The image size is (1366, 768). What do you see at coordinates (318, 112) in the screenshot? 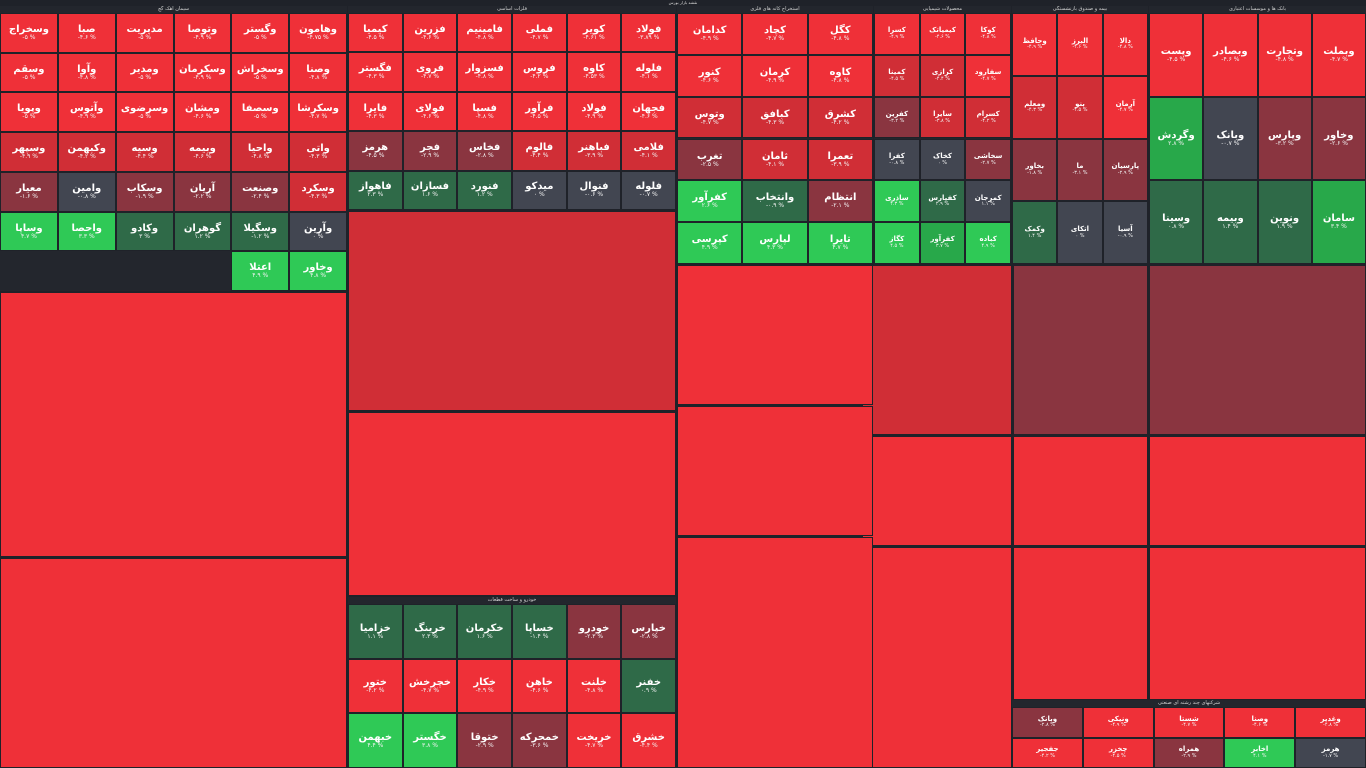
I see `symbol-tile: وسکرشا -۴.۷ %` at bounding box center [318, 112].